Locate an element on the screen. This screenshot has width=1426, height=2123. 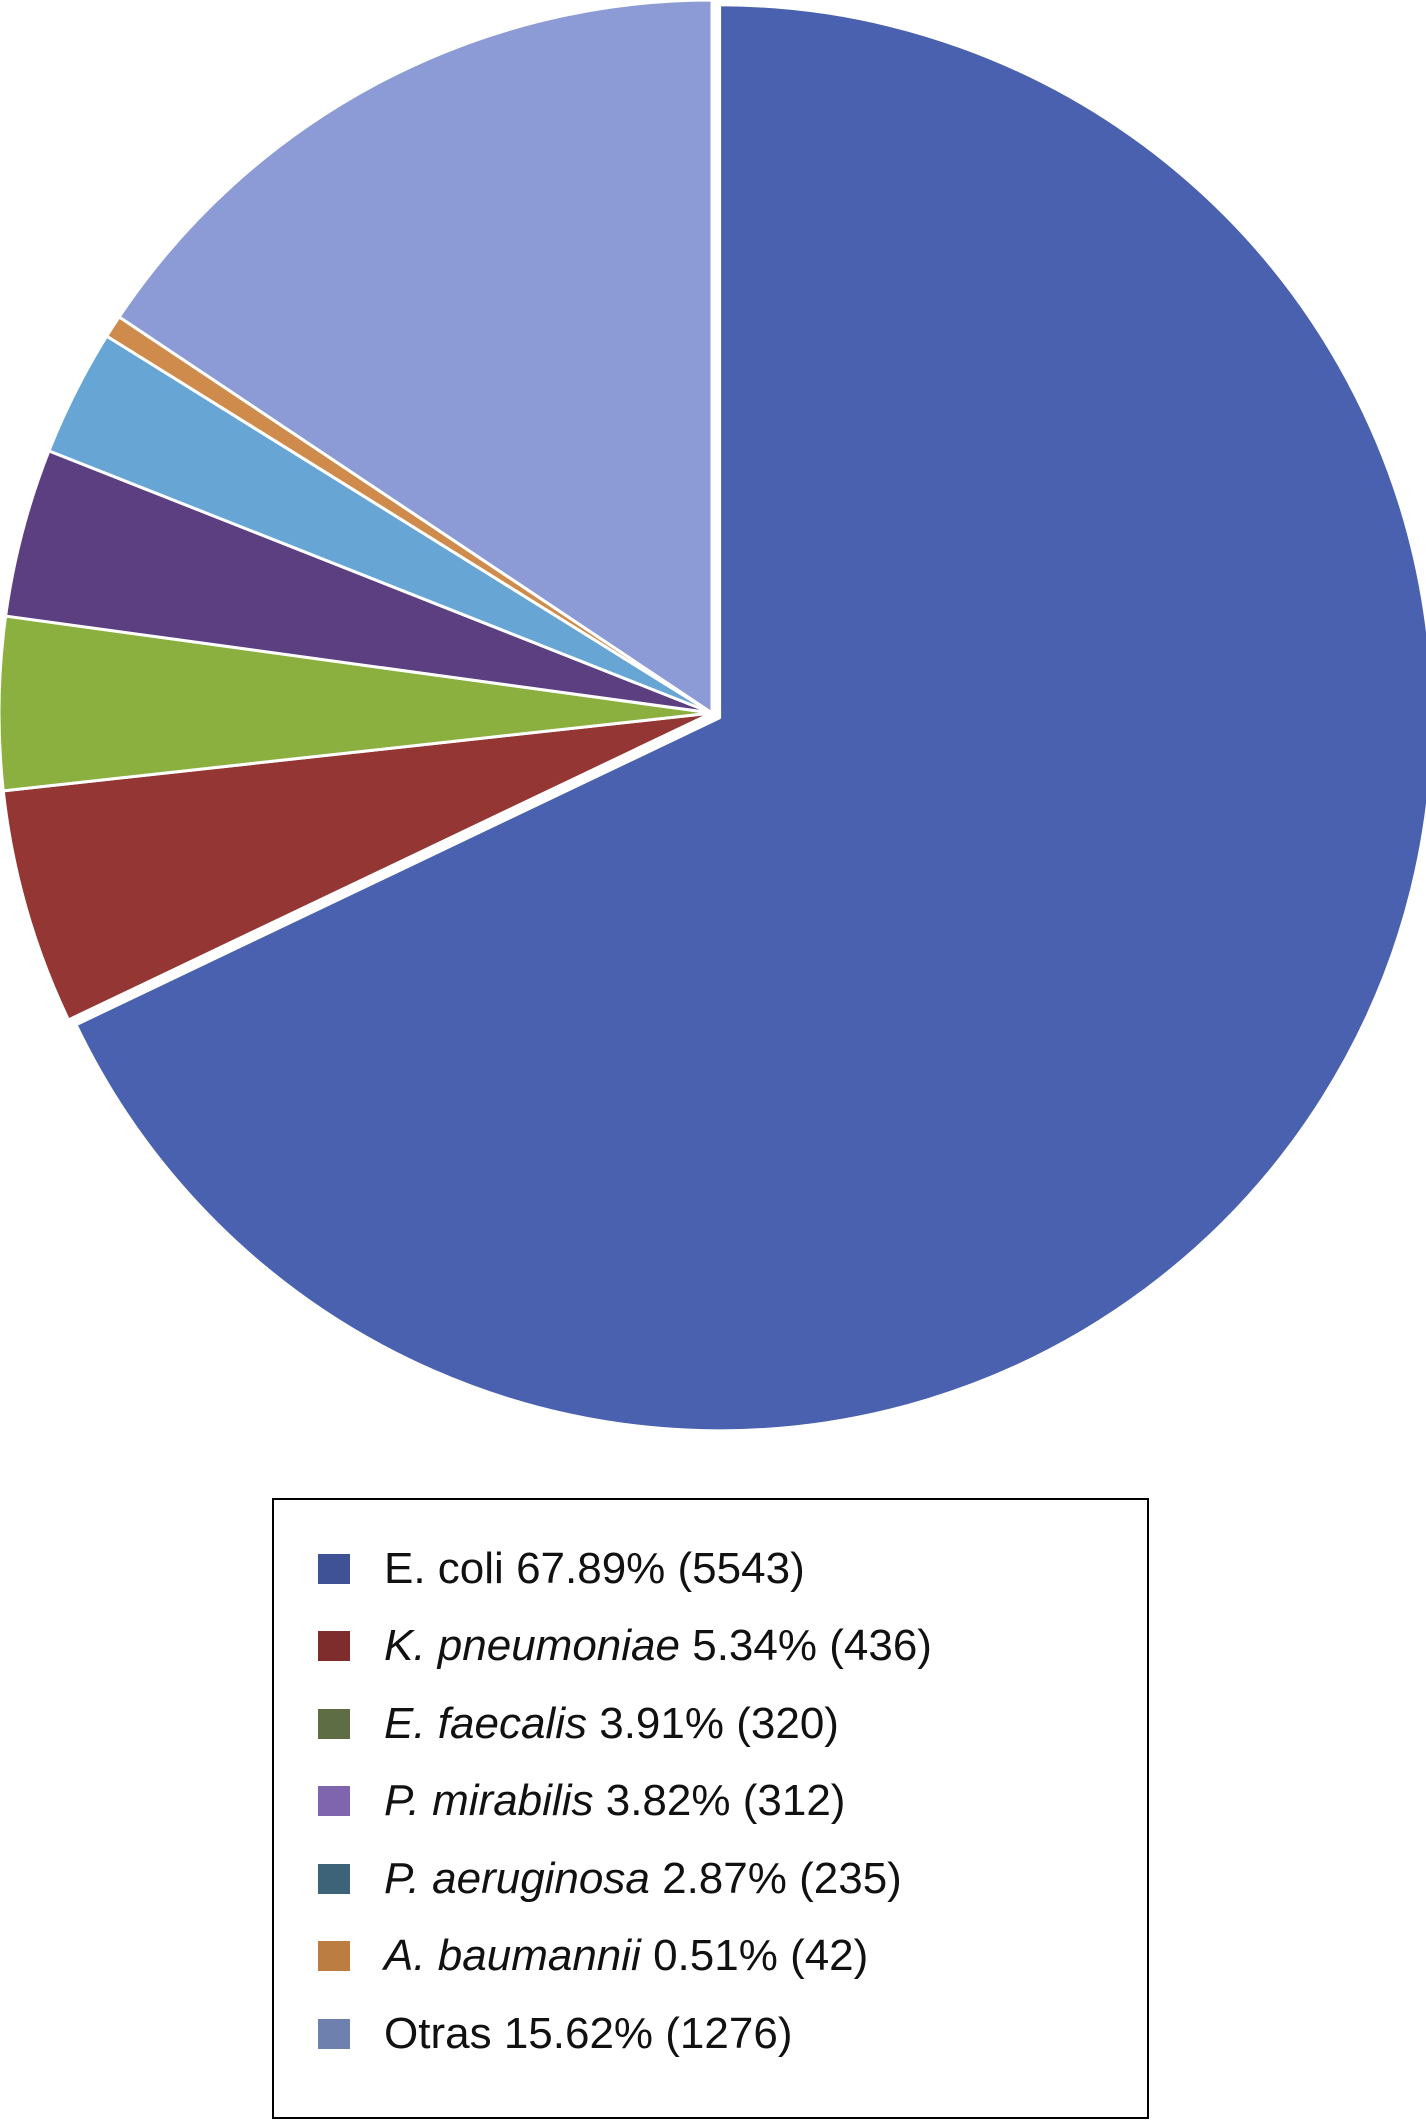
legend-name: E. coli is located at coordinates (444, 1568).